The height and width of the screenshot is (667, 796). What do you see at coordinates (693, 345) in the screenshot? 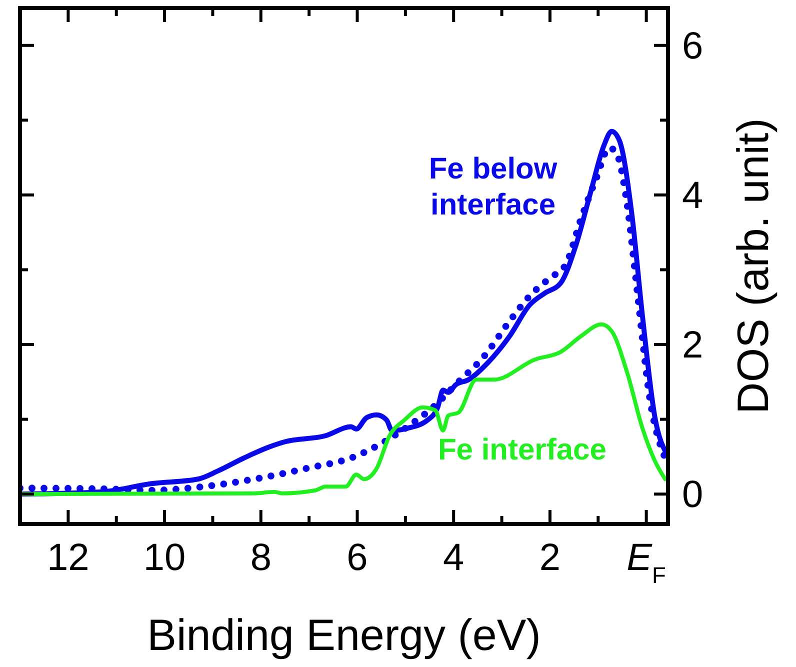
I see `y-tick-label: 2` at bounding box center [693, 345].